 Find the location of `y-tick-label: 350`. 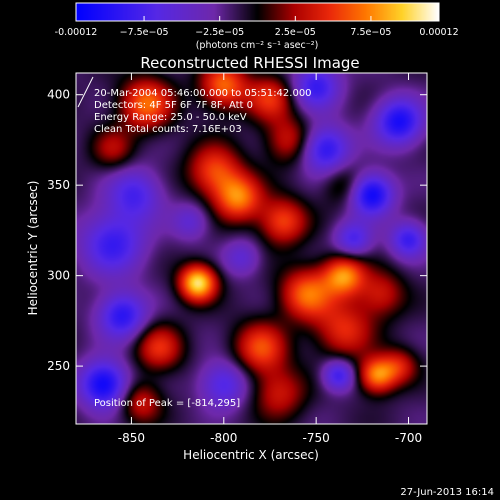

y-tick-label: 350 is located at coordinates (58, 185).